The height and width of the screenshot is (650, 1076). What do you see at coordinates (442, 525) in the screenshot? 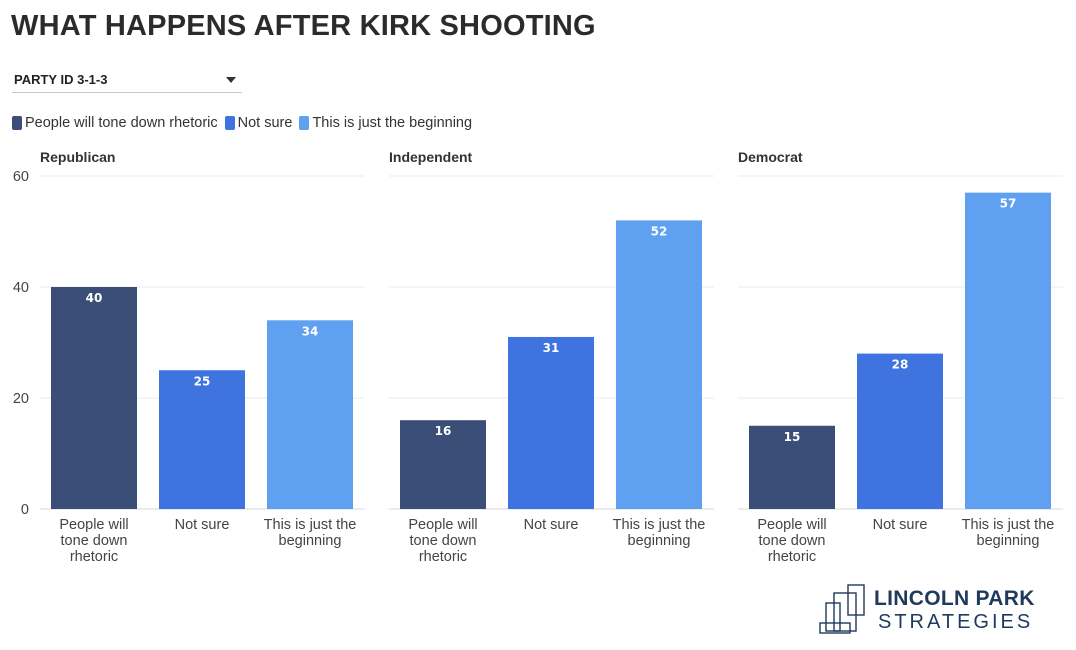
I see `x-tick-label-independent-tone-down-0: People will` at bounding box center [442, 525].